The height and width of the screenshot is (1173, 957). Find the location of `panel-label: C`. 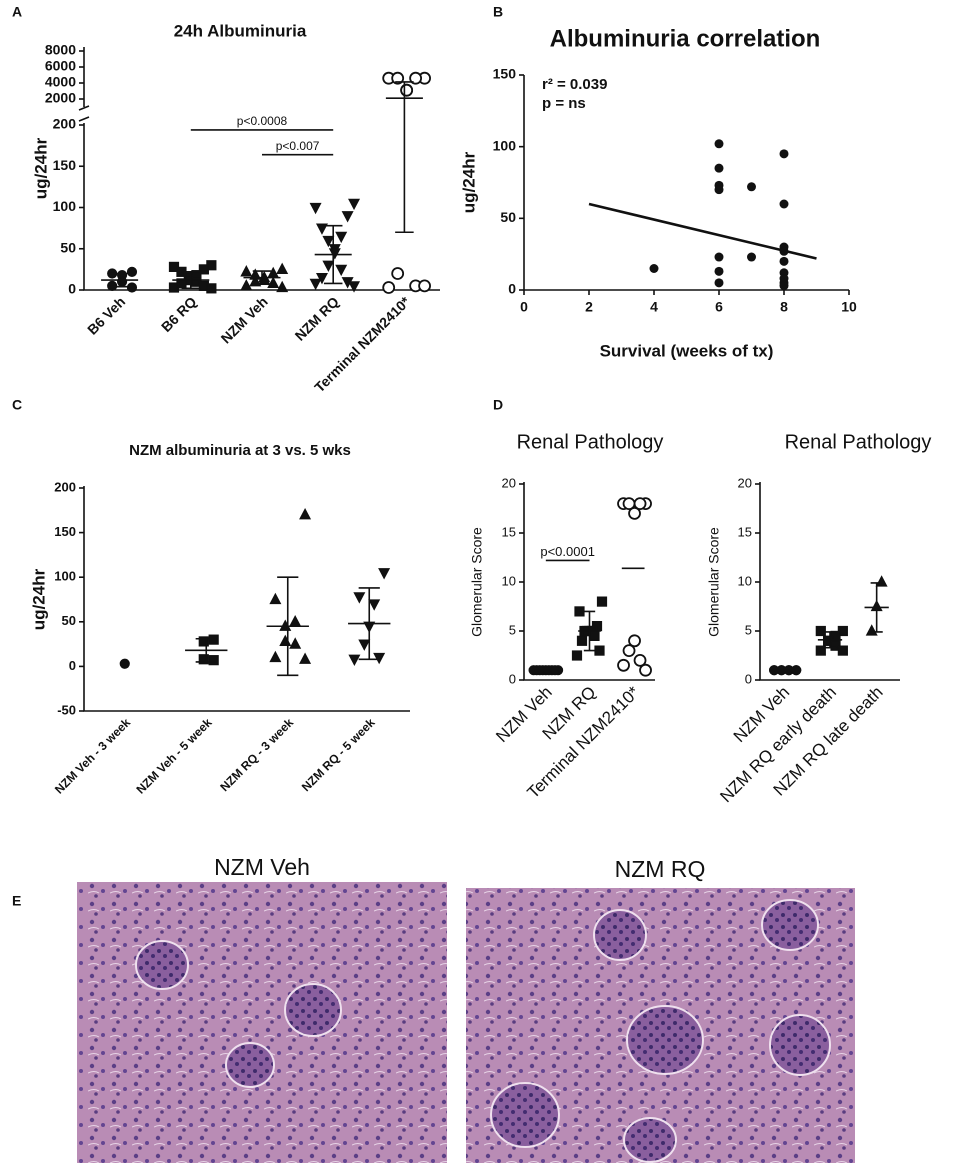

panel-label: C is located at coordinates (17, 405).